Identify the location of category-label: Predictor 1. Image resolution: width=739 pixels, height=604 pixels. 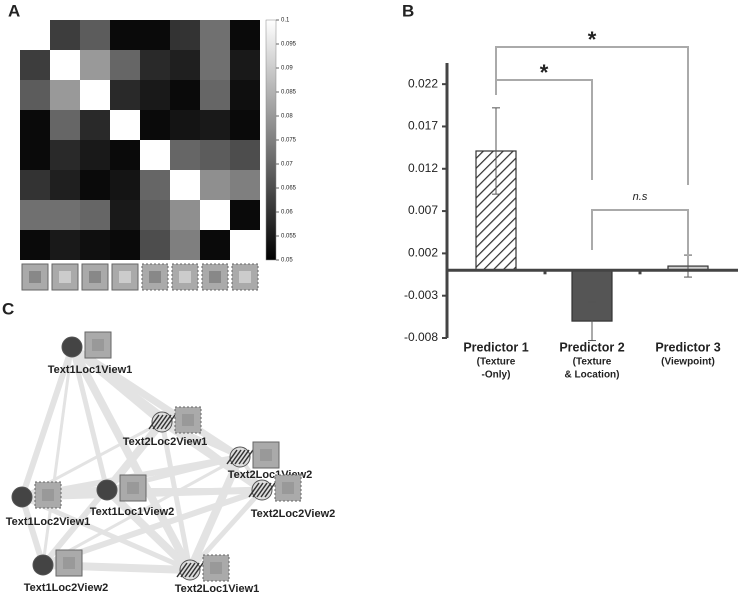
(495, 347).